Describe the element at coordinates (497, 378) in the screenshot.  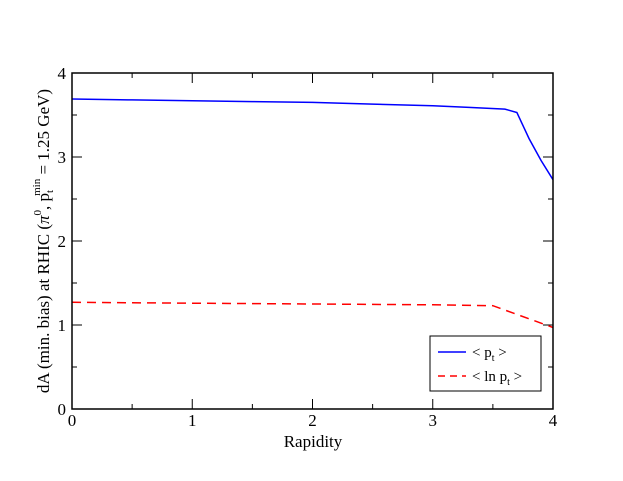
I see `legend-label-lnpt: < ln pt >` at that location.